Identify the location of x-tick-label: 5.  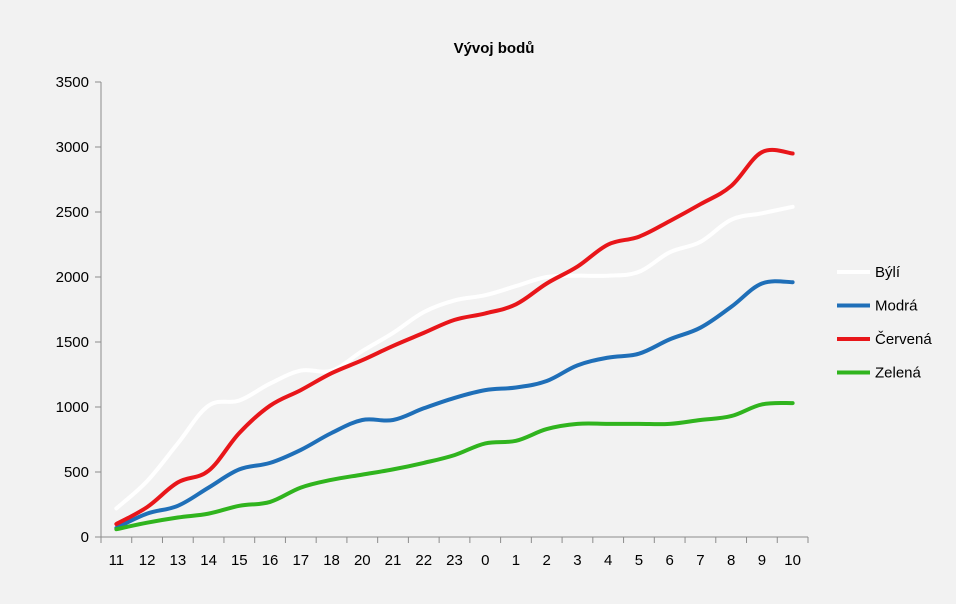
(639, 560).